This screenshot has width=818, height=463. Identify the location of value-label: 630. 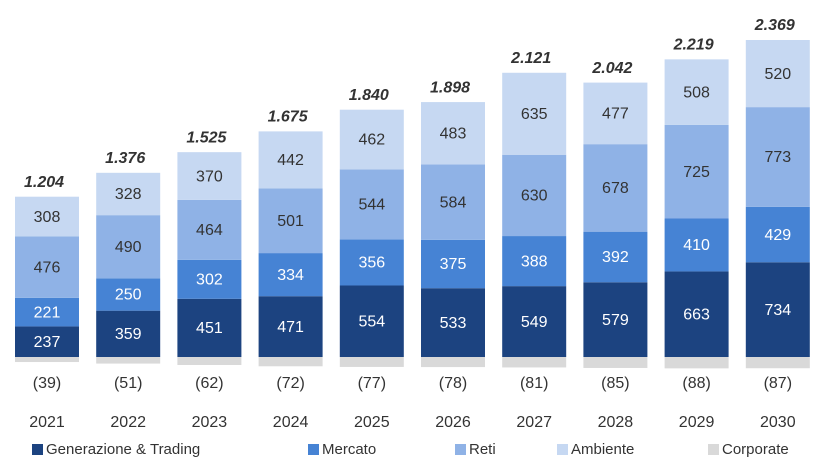
(534, 196).